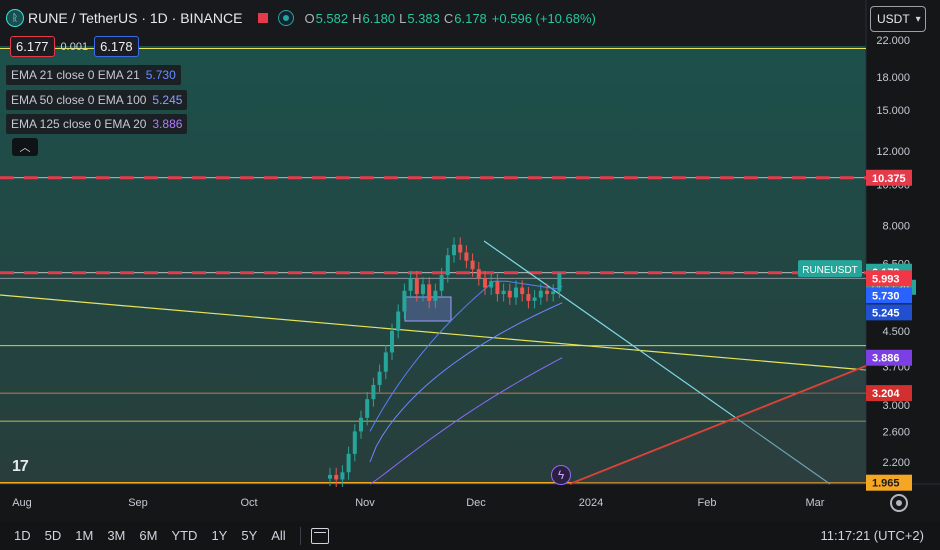  Describe the element at coordinates (148, 535) in the screenshot. I see `timeframe-6m: 6M` at that location.